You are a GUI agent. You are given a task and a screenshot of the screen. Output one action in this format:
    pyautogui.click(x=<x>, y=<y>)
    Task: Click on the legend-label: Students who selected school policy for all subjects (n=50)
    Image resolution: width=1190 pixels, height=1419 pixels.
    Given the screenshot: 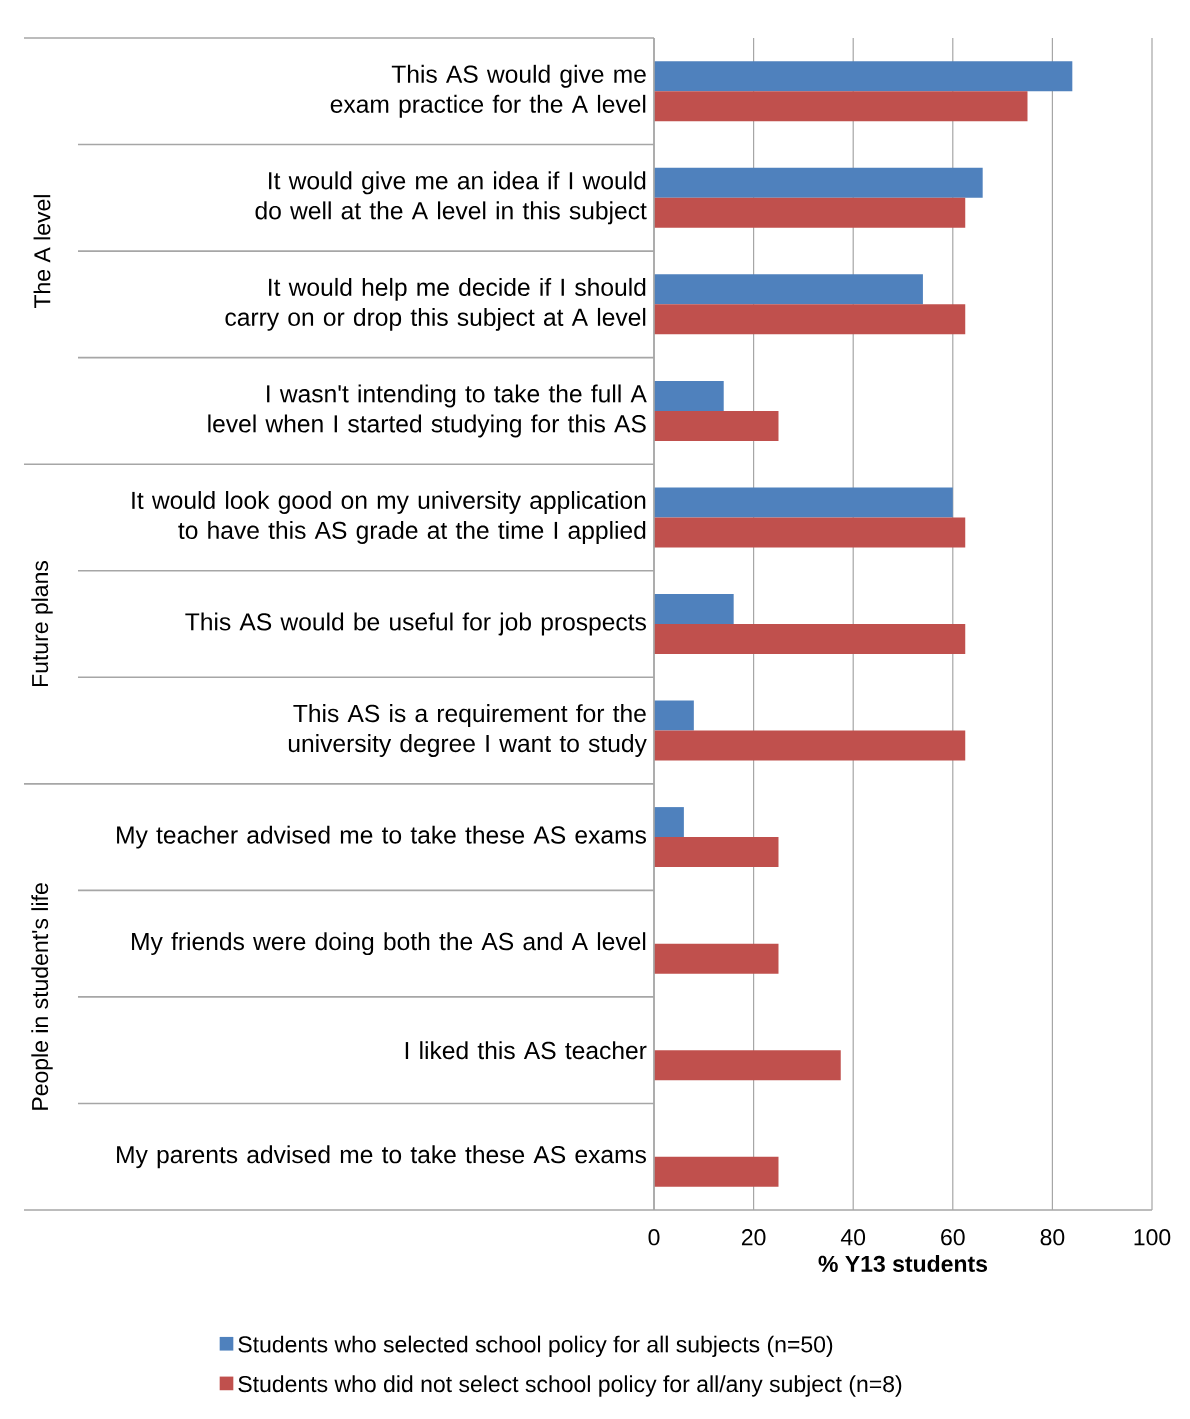 What is the action you would take?
    pyautogui.click(x=535, y=1346)
    